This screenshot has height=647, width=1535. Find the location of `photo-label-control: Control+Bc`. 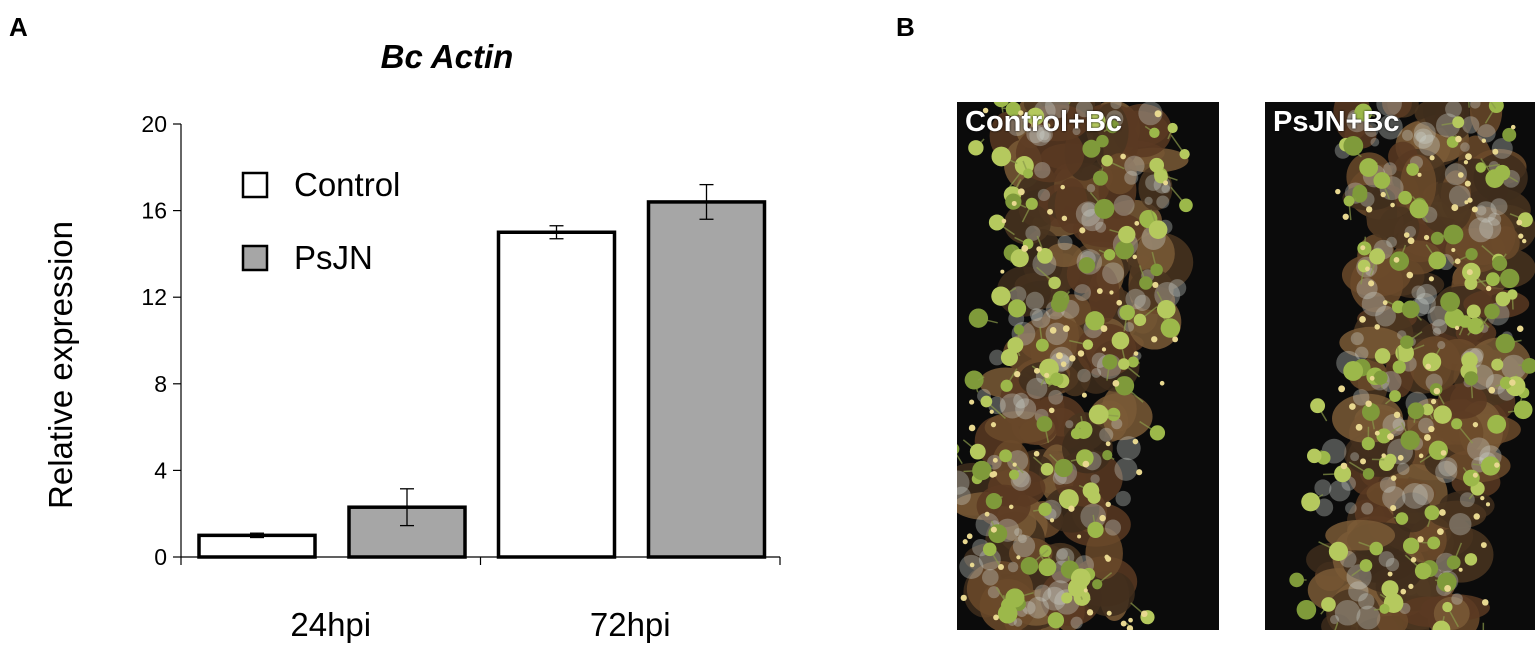

photo-label-control: Control+Bc is located at coordinates (1044, 122).